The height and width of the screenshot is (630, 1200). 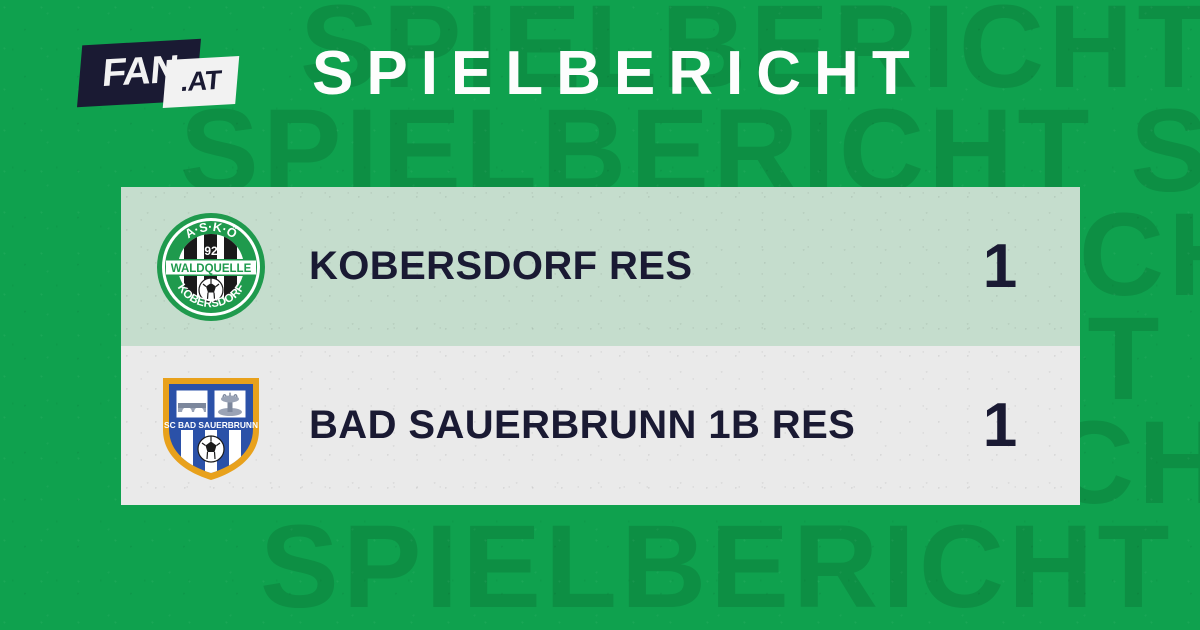 I want to click on away-crest-wrap: SC BAD SAUERBRUNN, so click(x=211, y=426).